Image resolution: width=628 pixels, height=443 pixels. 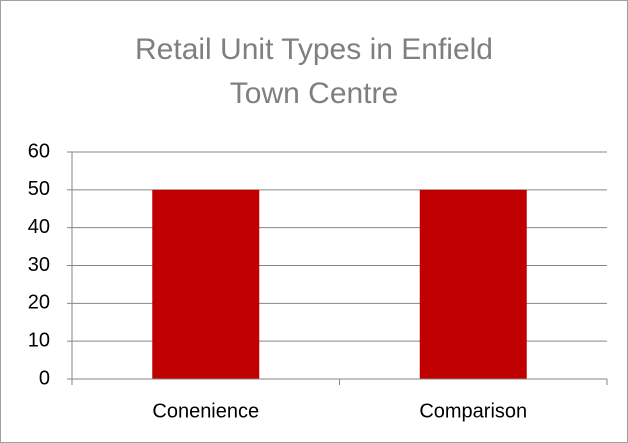 I want to click on y-tick-label: 60, so click(x=39, y=151).